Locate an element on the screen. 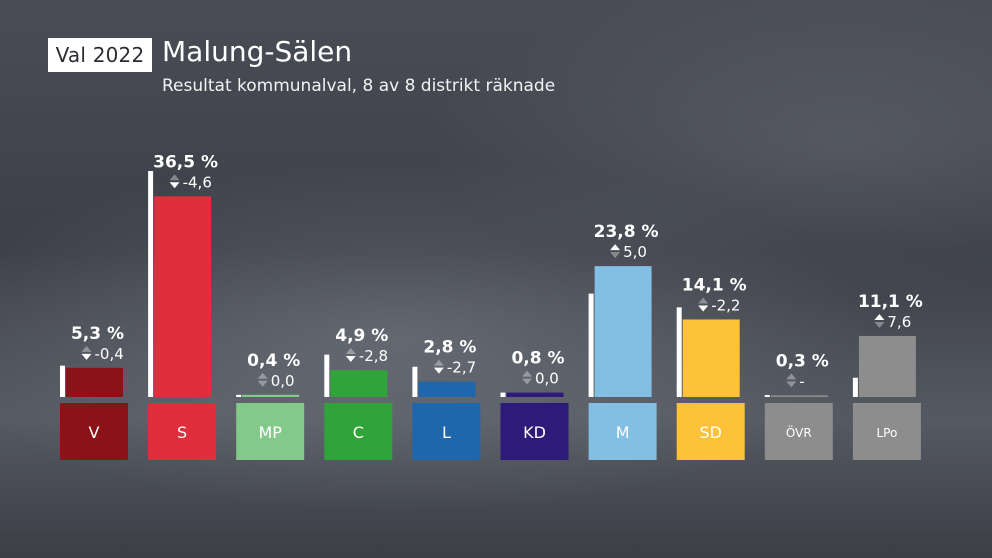  party-label-box-s is located at coordinates (182, 431).